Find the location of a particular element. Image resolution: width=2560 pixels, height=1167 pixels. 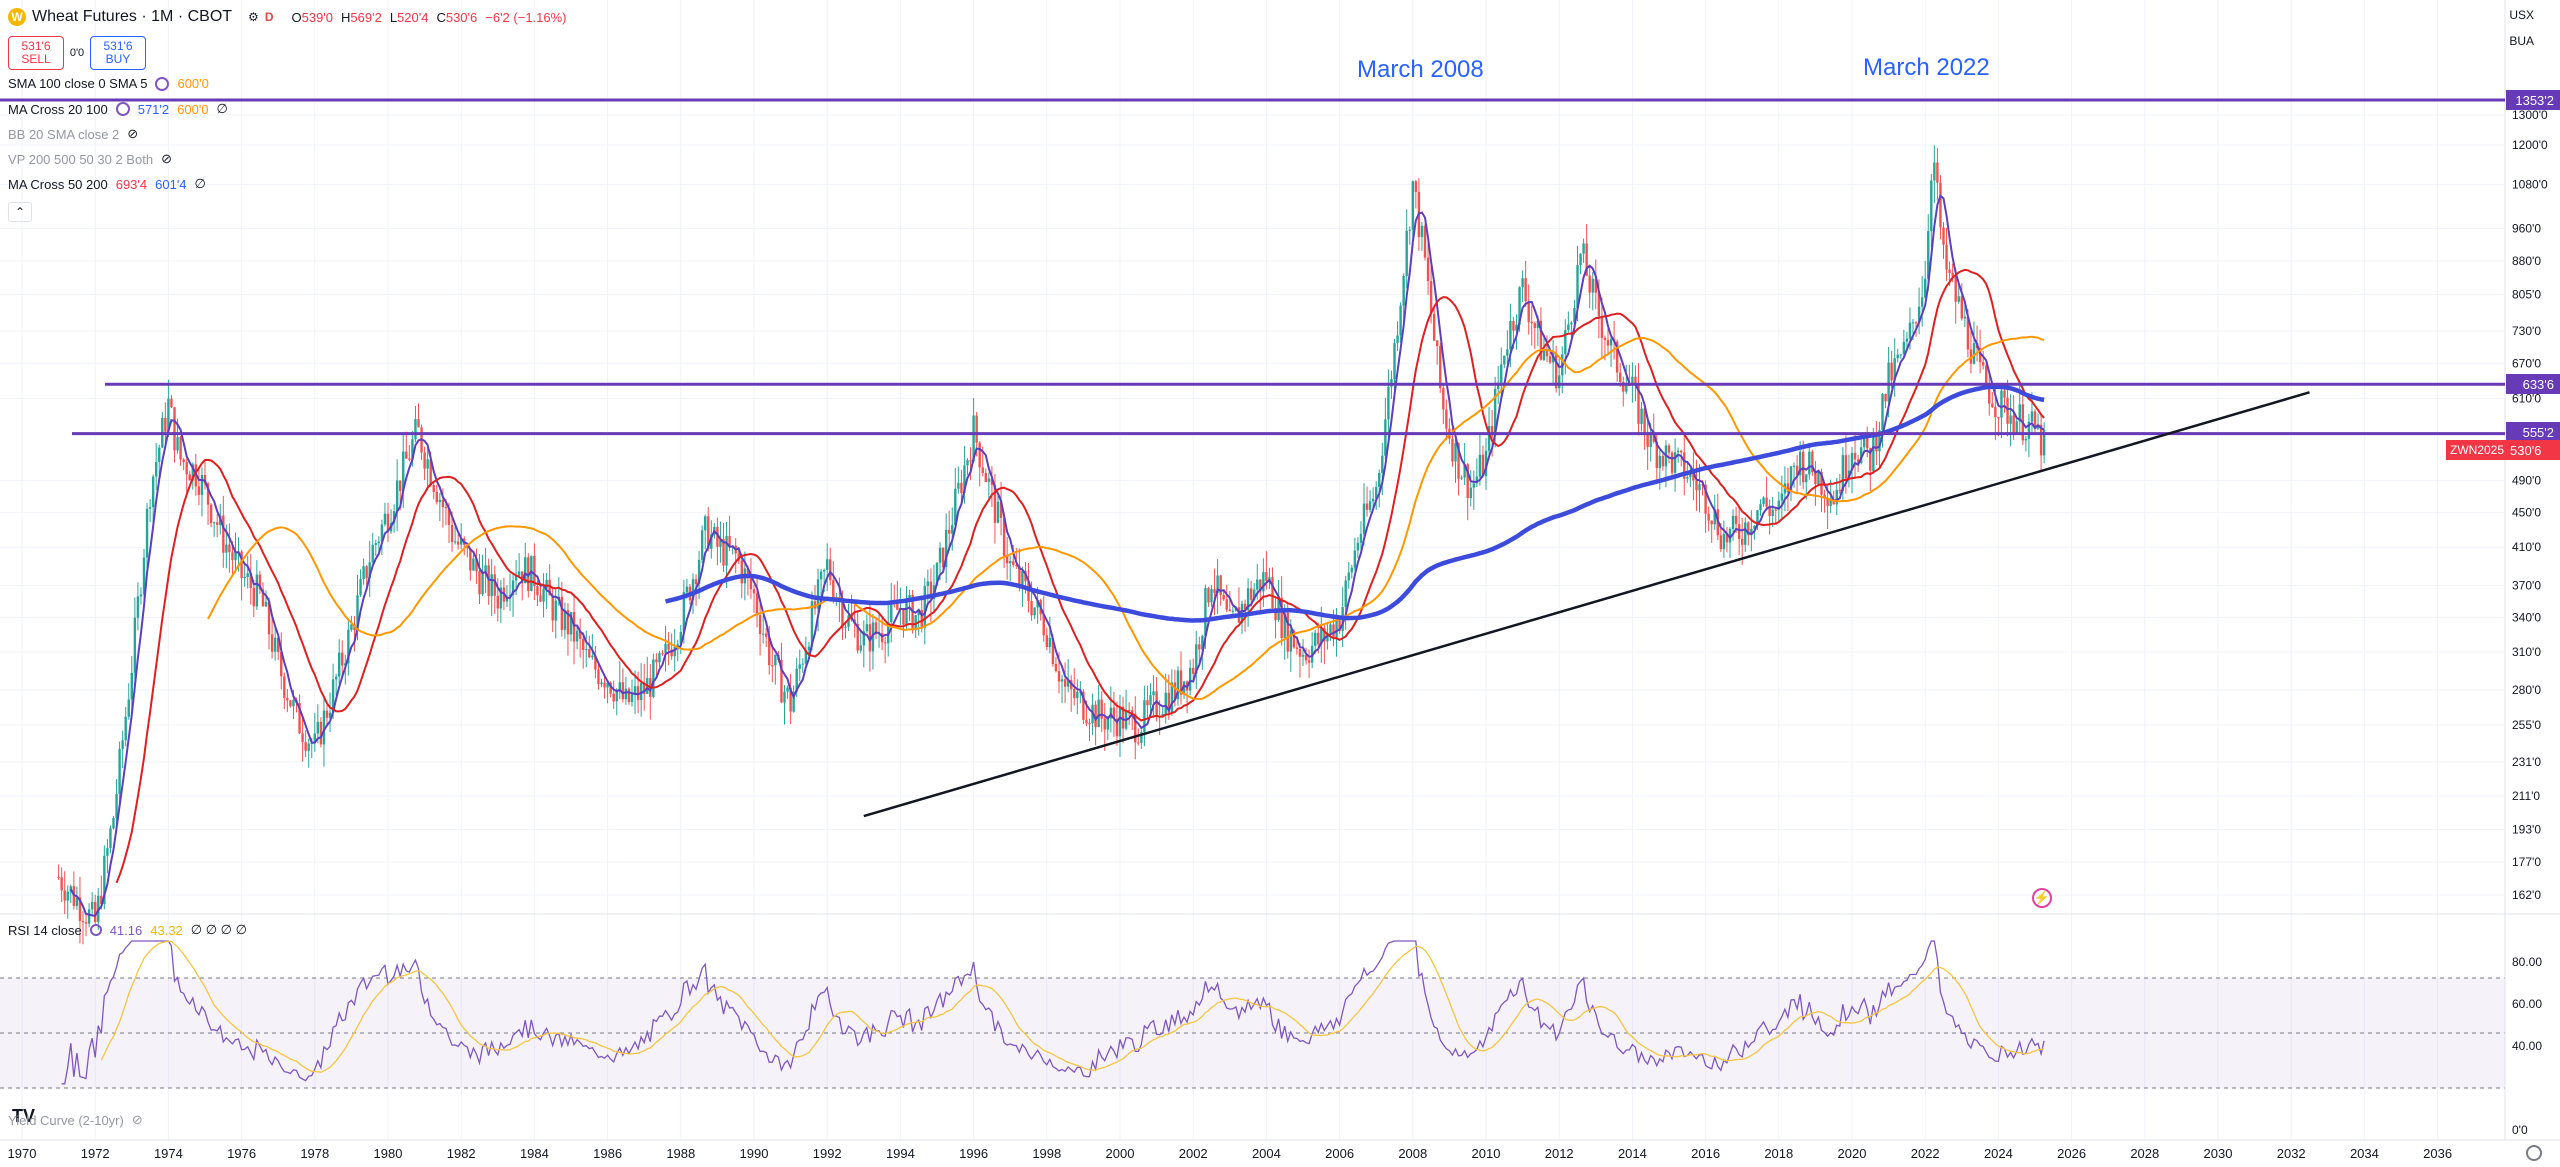

lightning-icon: ⚡ is located at coordinates (2042, 898).